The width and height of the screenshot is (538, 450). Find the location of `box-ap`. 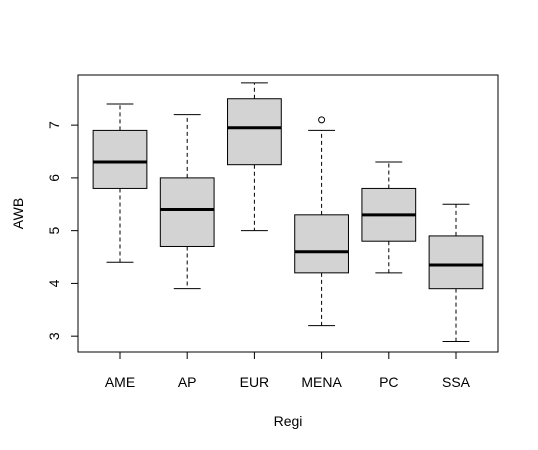

box-ap is located at coordinates (187, 202).